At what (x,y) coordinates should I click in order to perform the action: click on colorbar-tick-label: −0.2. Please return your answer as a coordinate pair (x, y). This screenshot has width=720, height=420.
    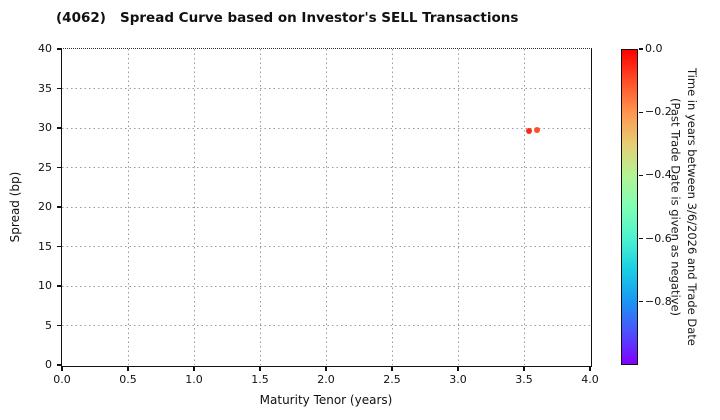
    Looking at the image, I should click on (658, 112).